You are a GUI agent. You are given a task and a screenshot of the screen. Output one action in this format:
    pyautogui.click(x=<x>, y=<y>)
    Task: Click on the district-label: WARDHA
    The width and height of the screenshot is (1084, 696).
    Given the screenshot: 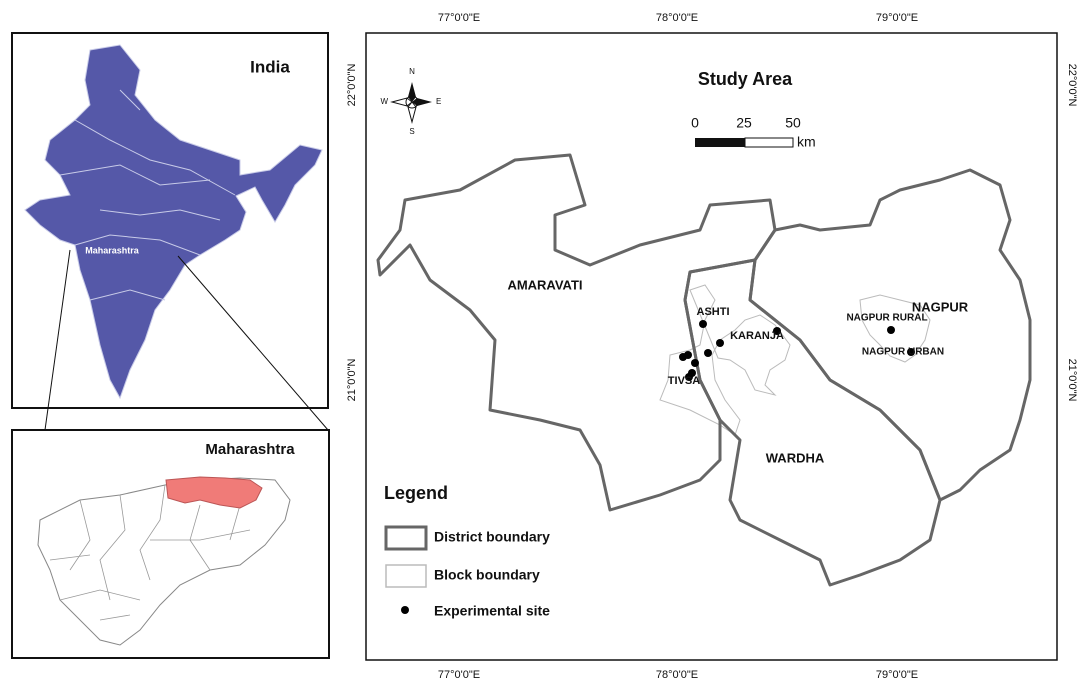 What is the action you would take?
    pyautogui.click(x=795, y=457)
    